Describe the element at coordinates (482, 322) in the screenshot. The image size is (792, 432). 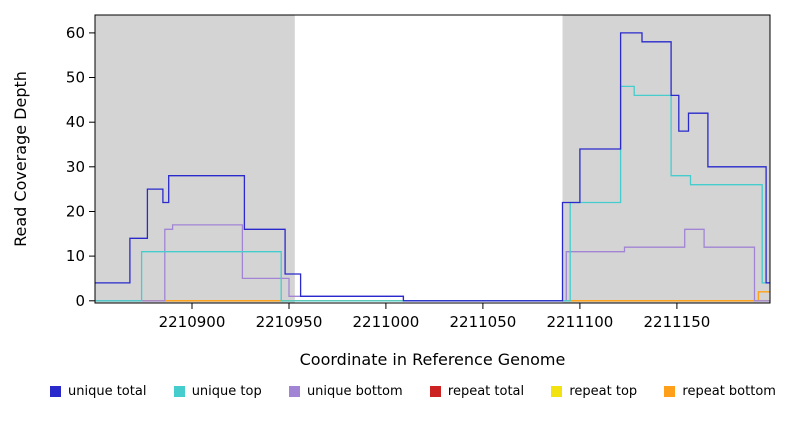
I see `x-tick-label: 2211050` at that location.